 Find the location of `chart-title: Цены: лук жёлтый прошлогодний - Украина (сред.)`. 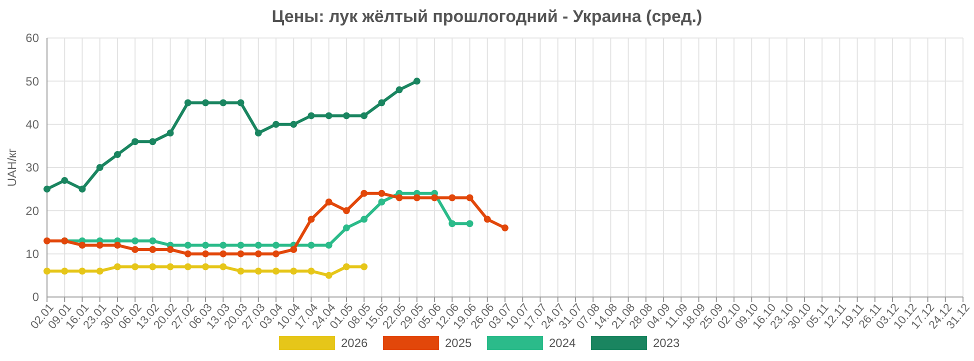

chart-title: Цены: лук жёлтый прошлогодний - Украина (сред.) is located at coordinates (487, 16).